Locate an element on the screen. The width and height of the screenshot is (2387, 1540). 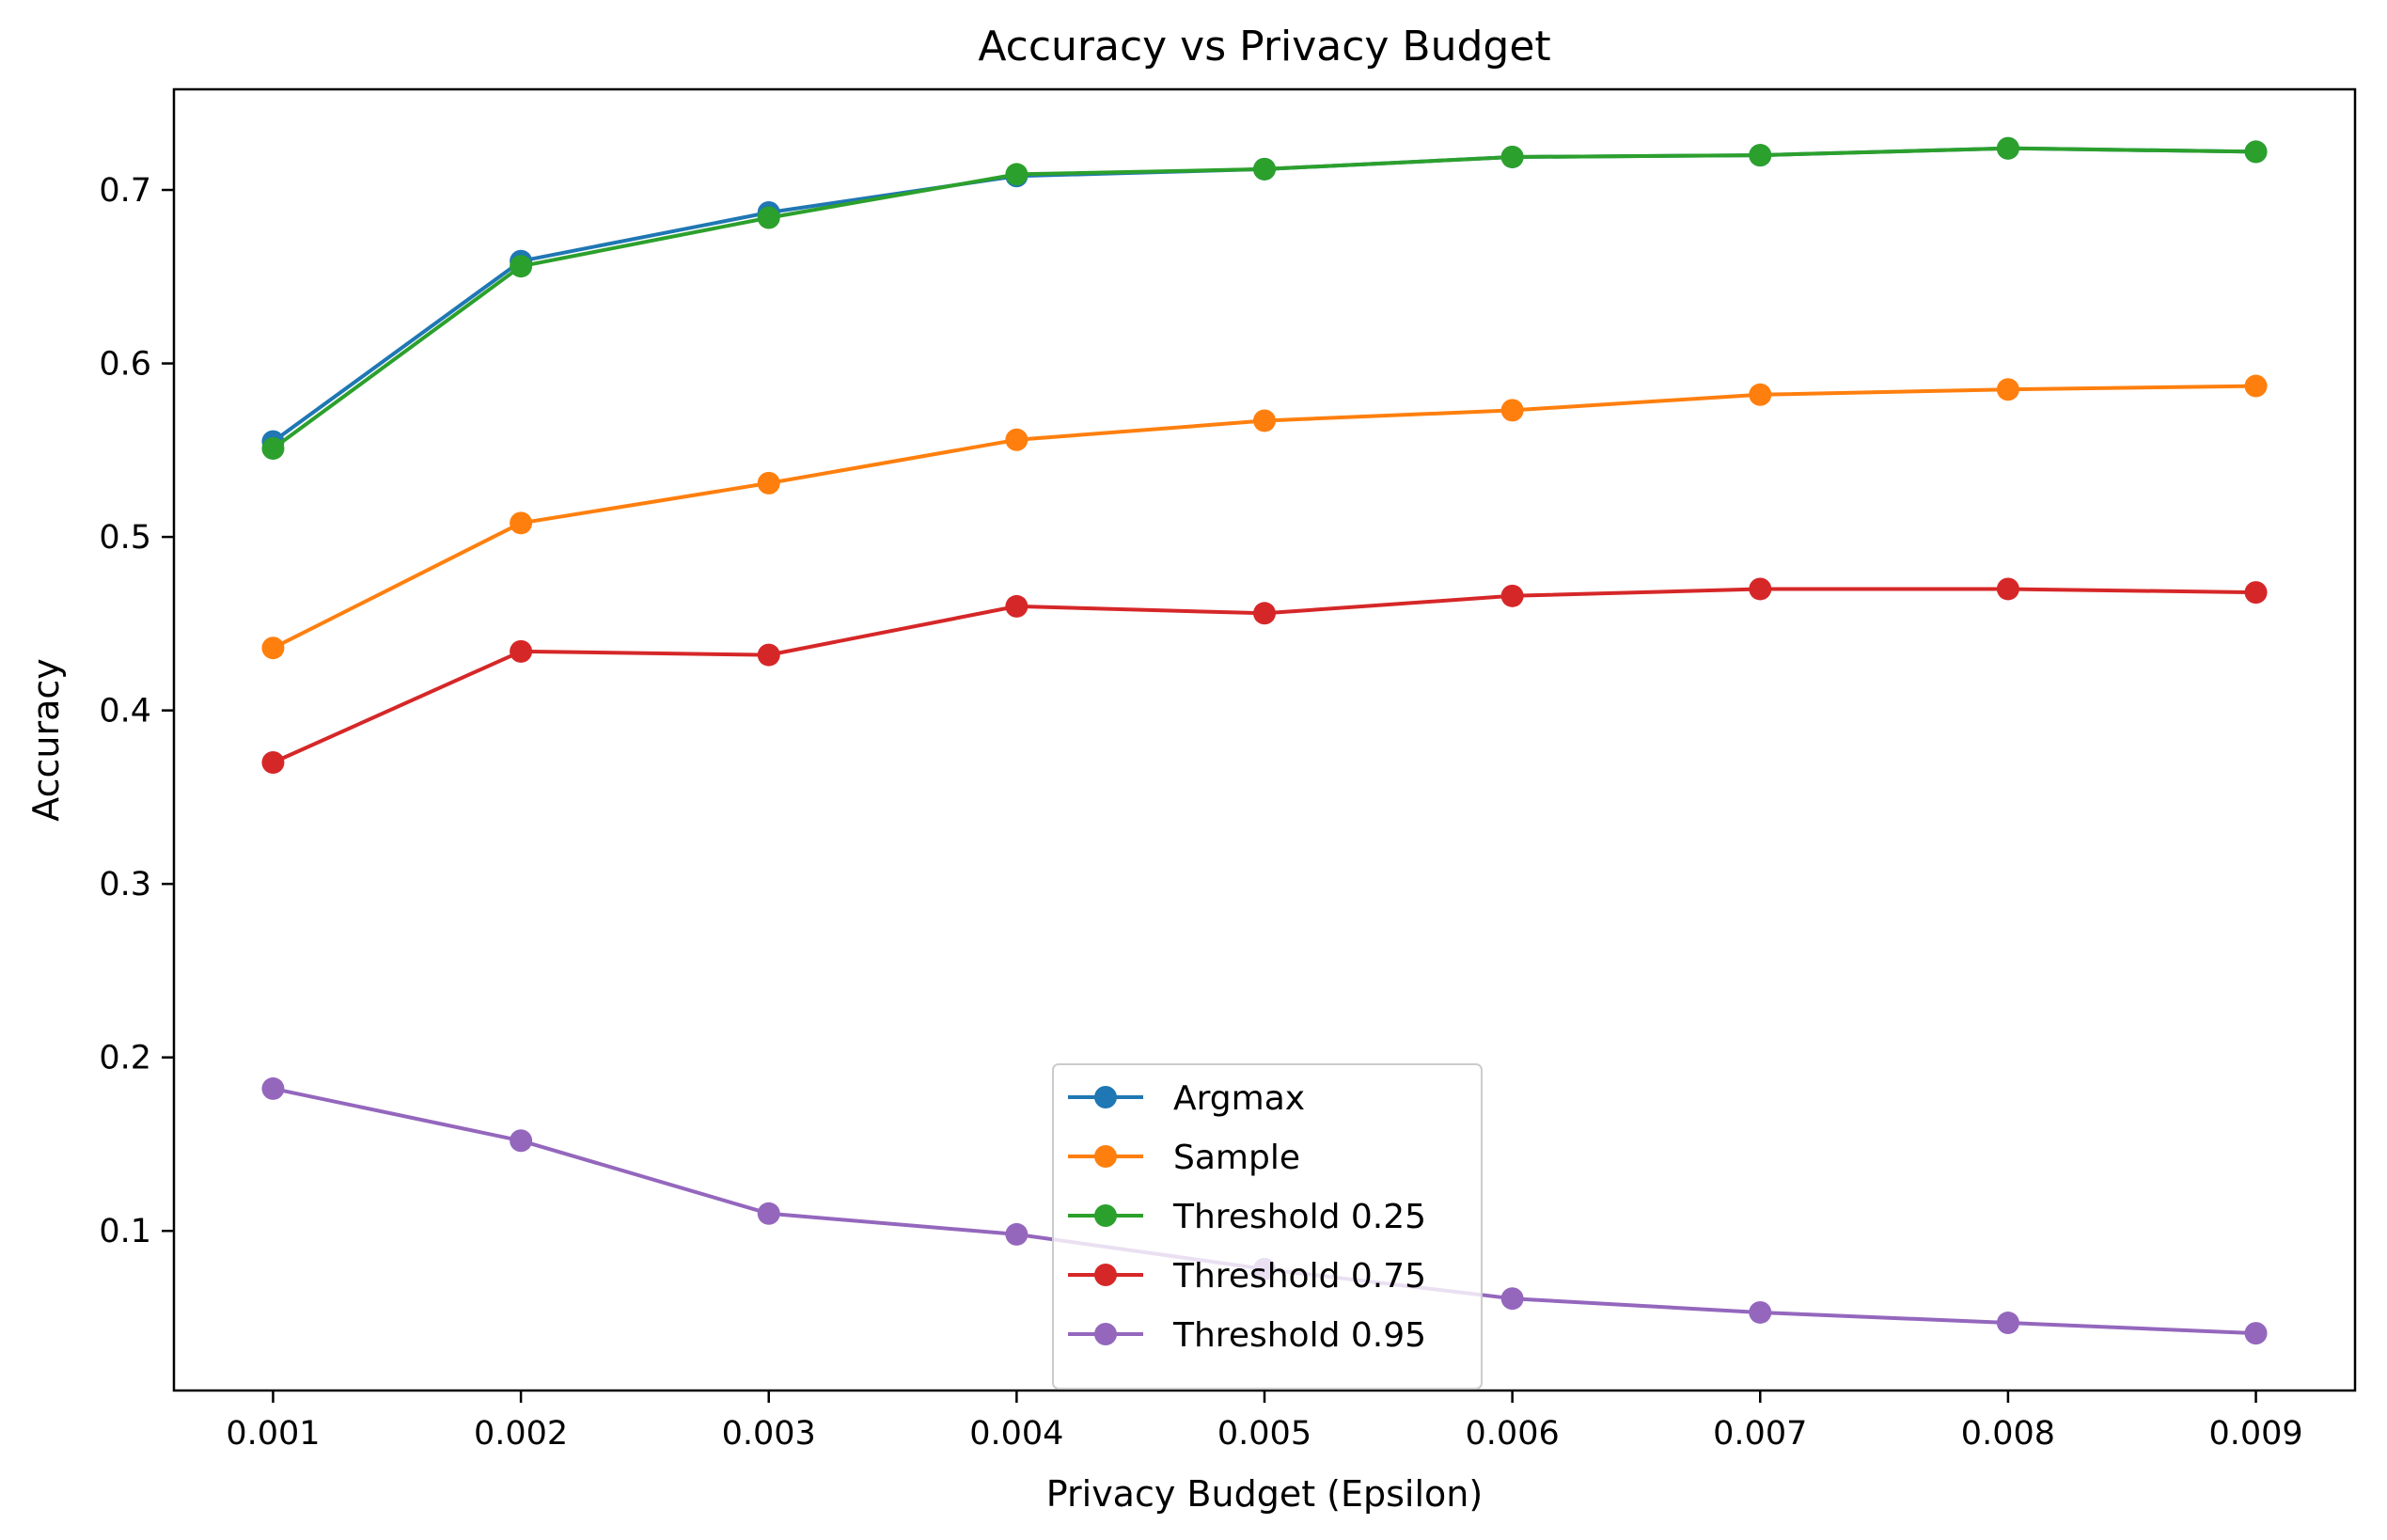
chart-title: Accuracy vs Privacy Budget is located at coordinates (1264, 47).